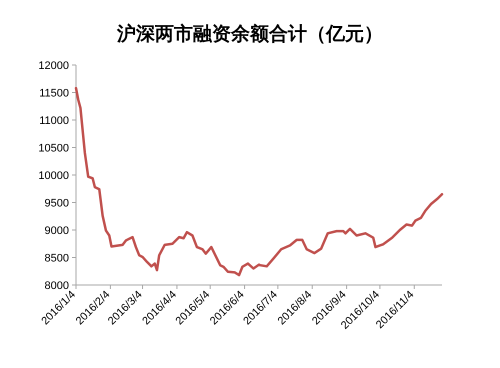  Describe the element at coordinates (56, 258) in the screenshot. I see `y-tick-label: 8500` at that location.